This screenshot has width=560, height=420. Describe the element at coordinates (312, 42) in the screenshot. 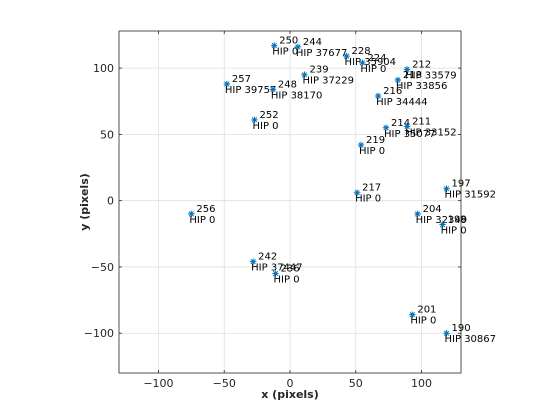

I see `point-id-label: 244` at that location.